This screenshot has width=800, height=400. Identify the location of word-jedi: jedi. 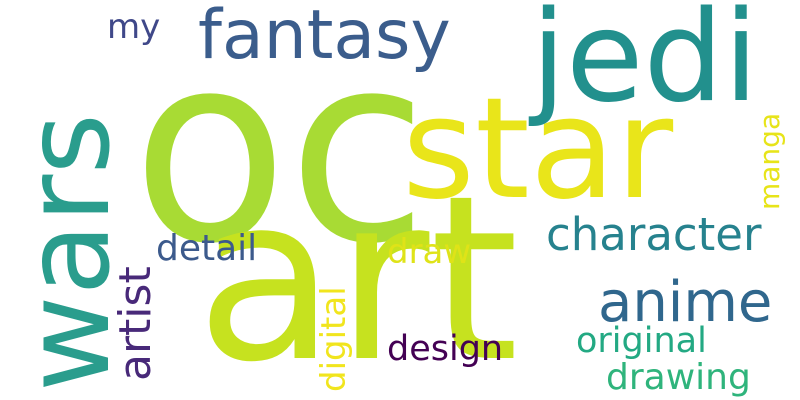
(645, 65).